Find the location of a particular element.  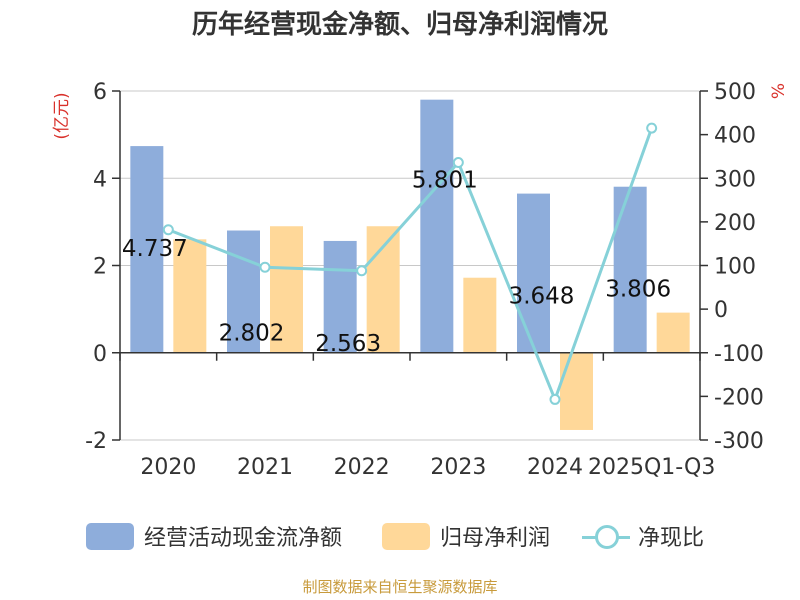

legend-item-cashflow: 经营活动现金流净额 is located at coordinates (214, 536).